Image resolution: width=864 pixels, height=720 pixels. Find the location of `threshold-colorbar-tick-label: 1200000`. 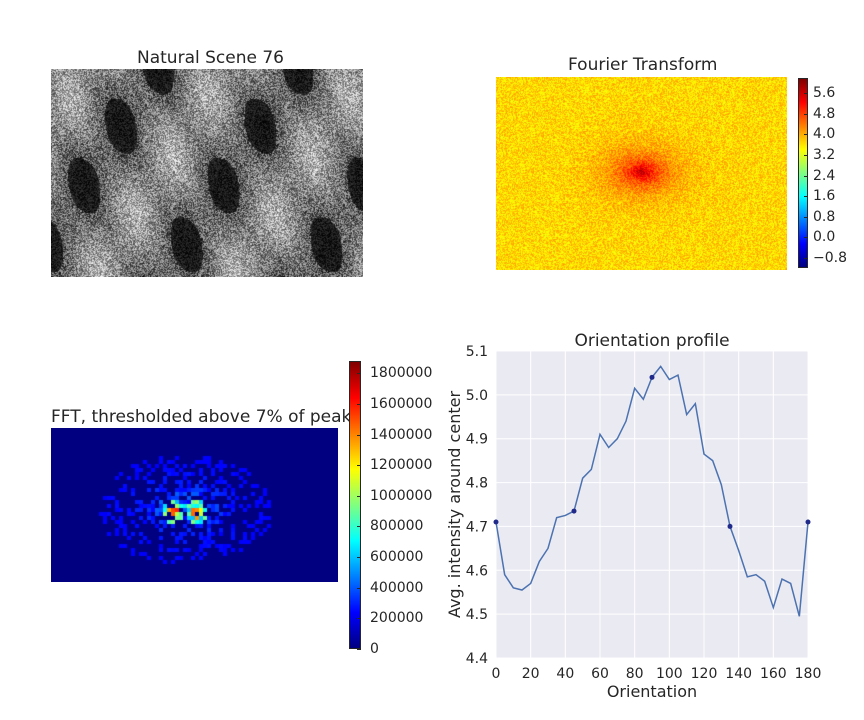

threshold-colorbar-tick-label: 1200000 is located at coordinates (401, 465).